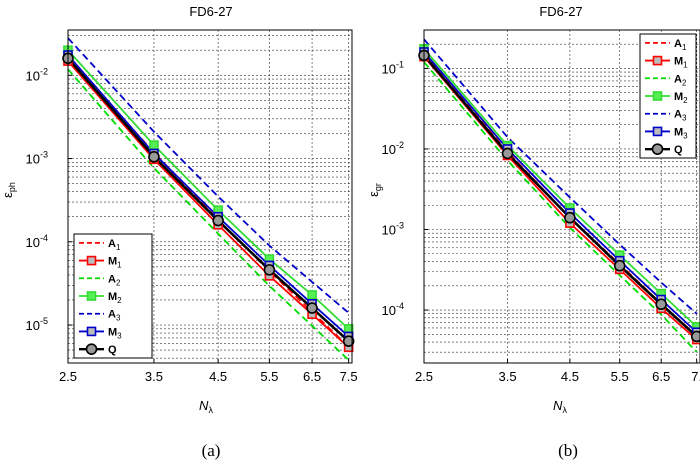 The height and width of the screenshot is (469, 700). I want to click on y-axis-label-sub: gr, so click(378, 187).